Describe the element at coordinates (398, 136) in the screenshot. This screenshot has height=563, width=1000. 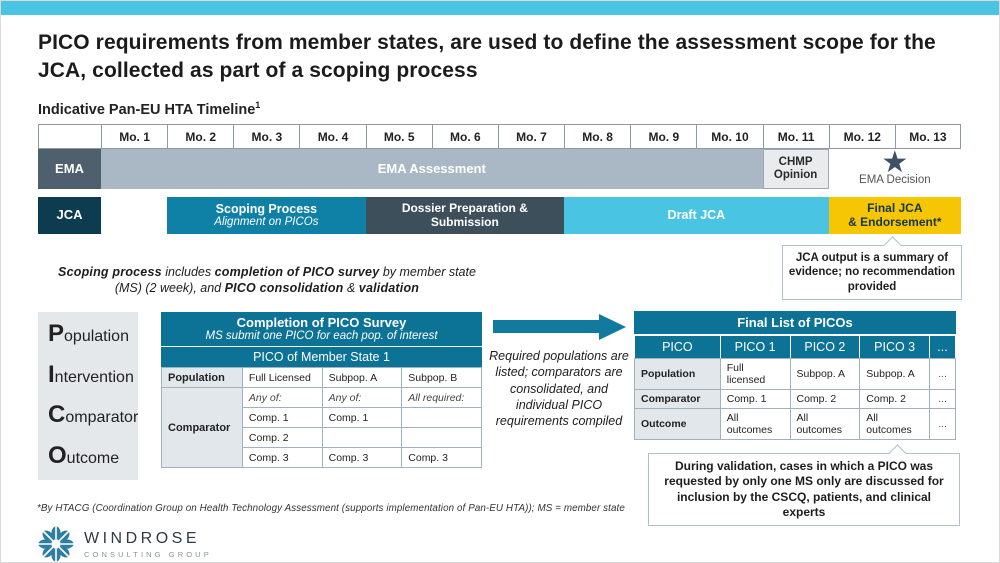
I see `month-header: Mo. 5` at that location.